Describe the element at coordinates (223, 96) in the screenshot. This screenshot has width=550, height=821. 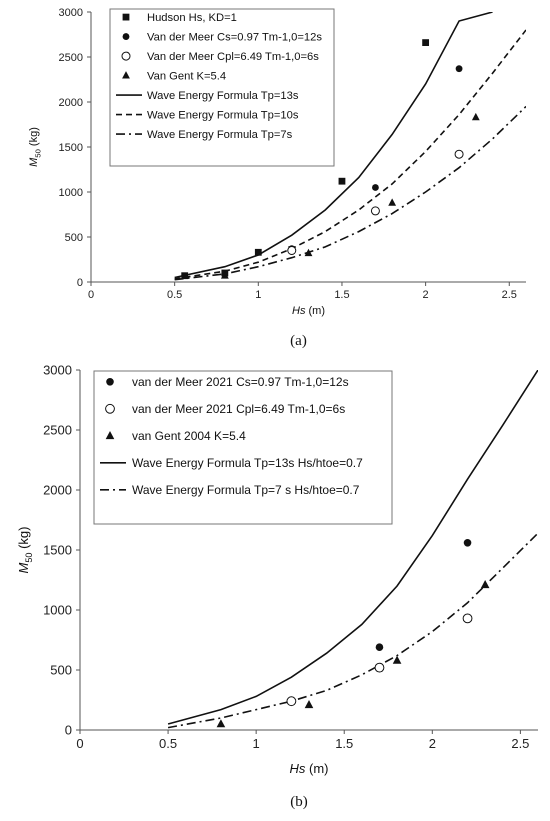
I see `legend-label: Wave Energy Formula Tp=13s` at that location.